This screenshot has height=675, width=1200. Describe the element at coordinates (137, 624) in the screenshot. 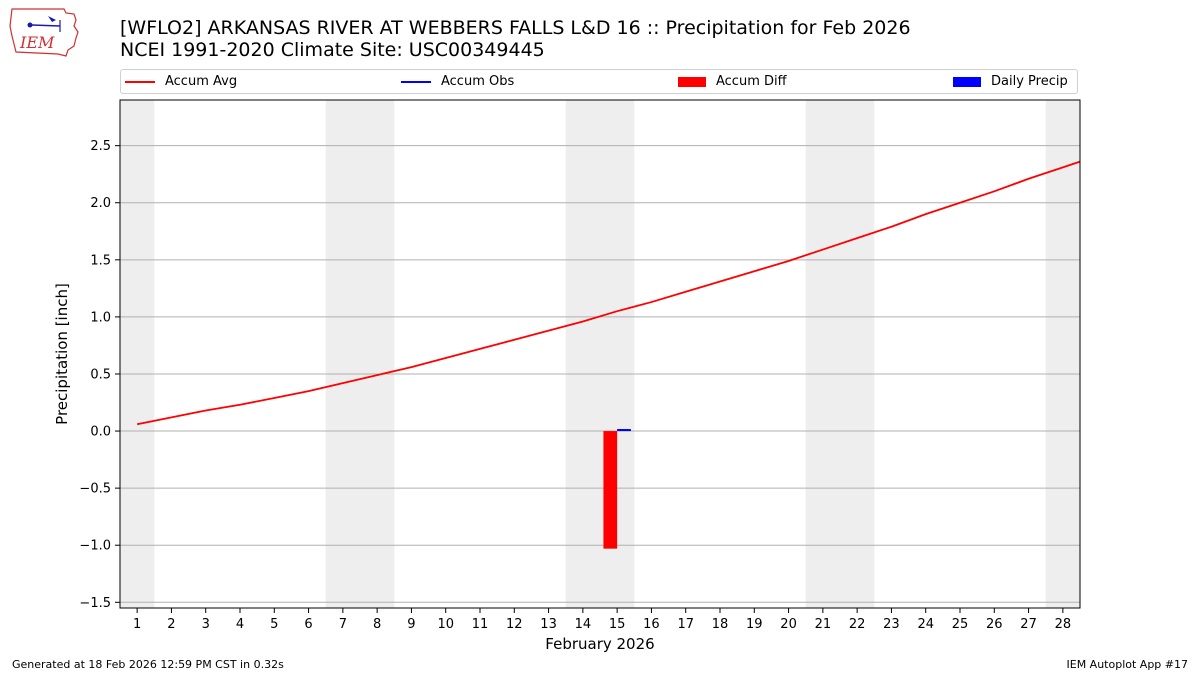

I see `x-tick-label-0: 1` at that location.